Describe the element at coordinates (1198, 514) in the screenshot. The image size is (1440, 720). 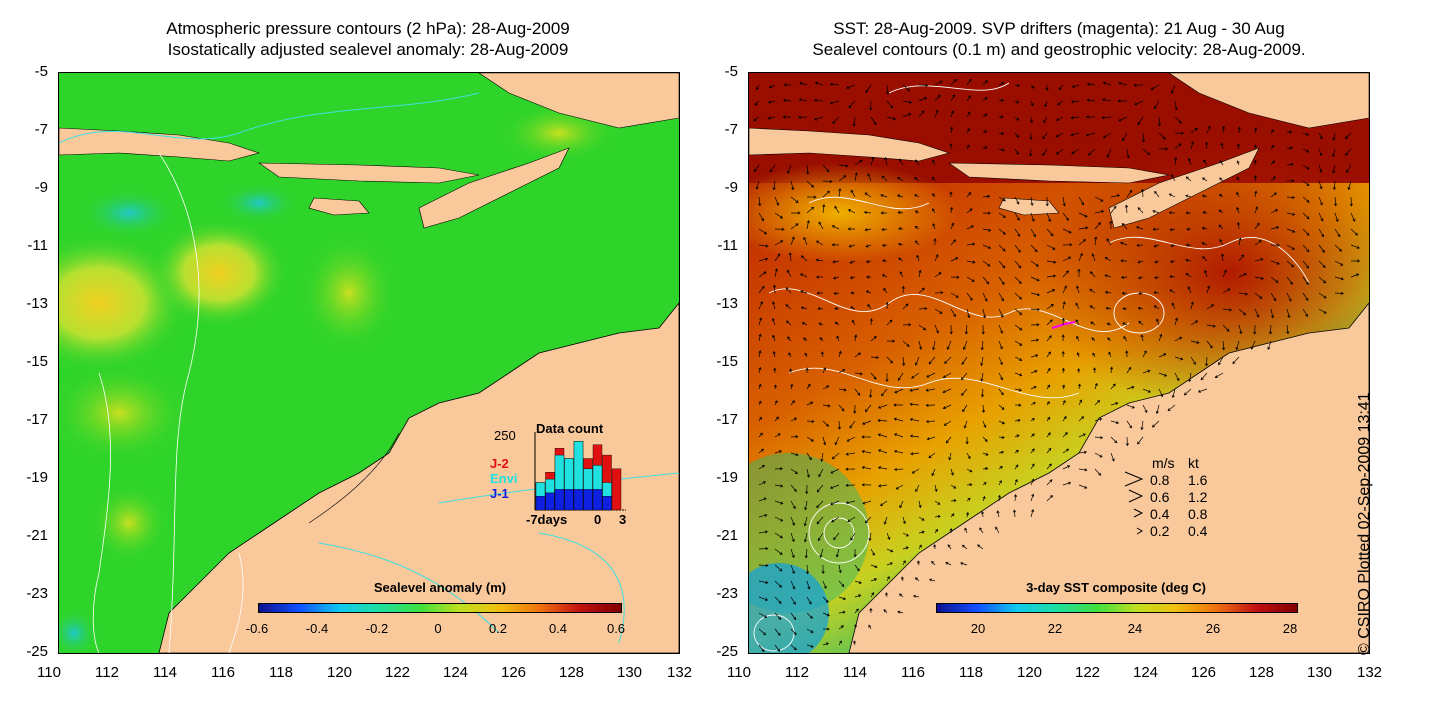
I see `velocity-legend-row2-kt: 0.8` at that location.